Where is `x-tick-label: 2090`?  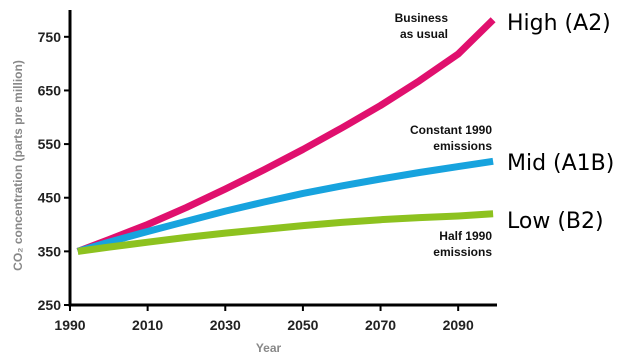 x-tick-label: 2090 is located at coordinates (458, 325).